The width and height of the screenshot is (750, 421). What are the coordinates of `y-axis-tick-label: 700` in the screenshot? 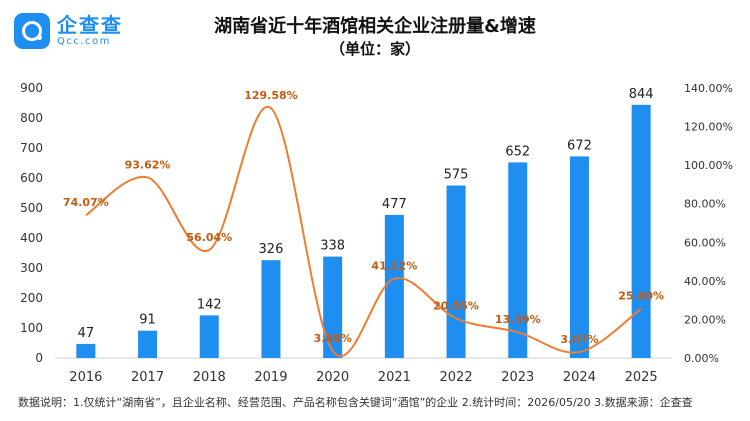 It's located at (31, 148).